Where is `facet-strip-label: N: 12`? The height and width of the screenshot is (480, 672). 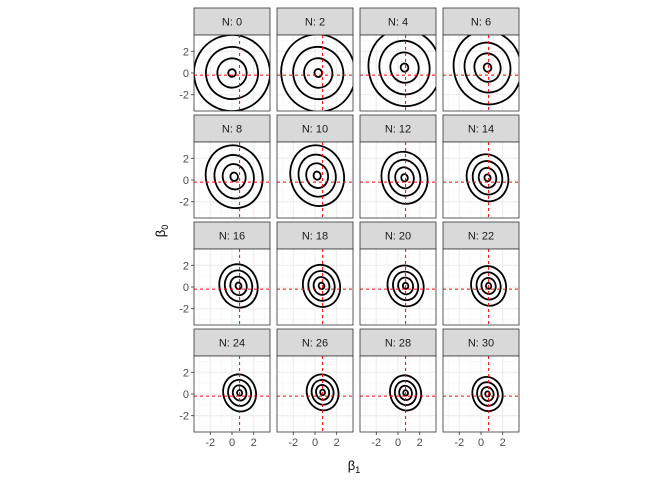 facet-strip-label: N: 12 is located at coordinates (398, 130).